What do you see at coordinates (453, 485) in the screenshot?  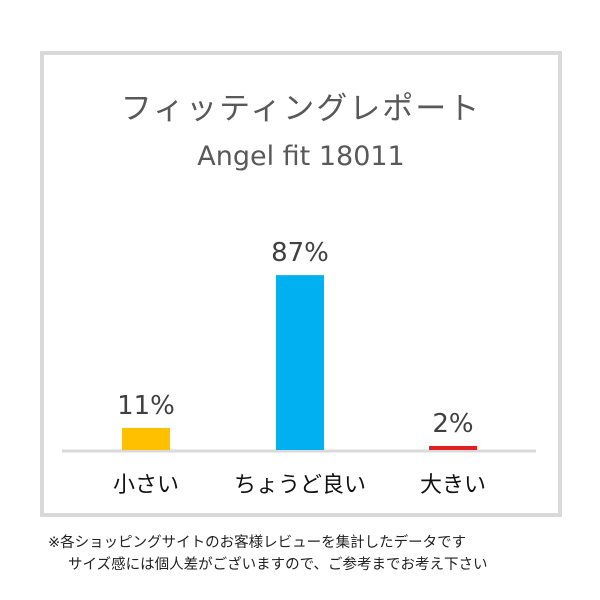 I see `category-label-3: 大きい` at bounding box center [453, 485].